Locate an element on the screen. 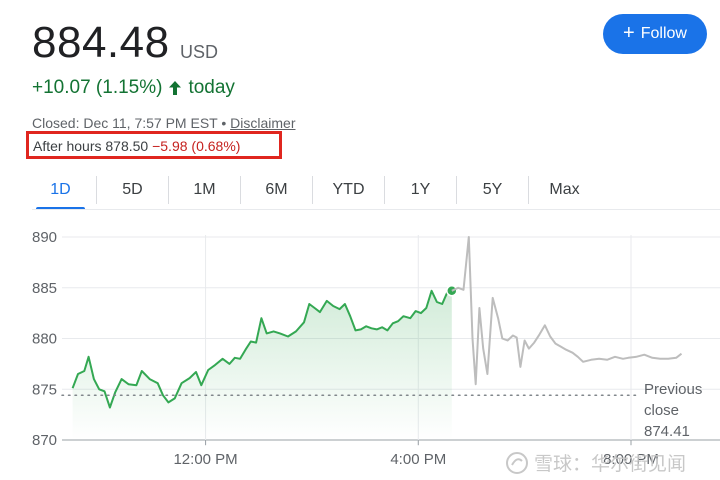 This screenshot has width=720, height=480. arrow-up-icon is located at coordinates (175, 88).